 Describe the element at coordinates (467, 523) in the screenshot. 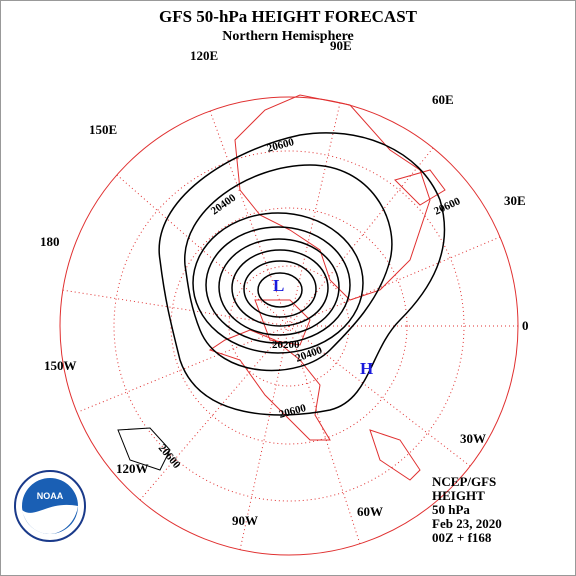

I see `info-line: Feb 23, 2020` at that location.